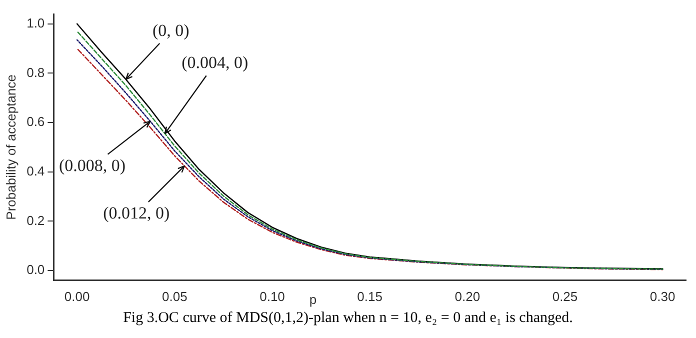 This screenshot has height=338, width=696. Describe the element at coordinates (35, 270) in the screenshot. I see `y-tick-label: 0.0` at that location.